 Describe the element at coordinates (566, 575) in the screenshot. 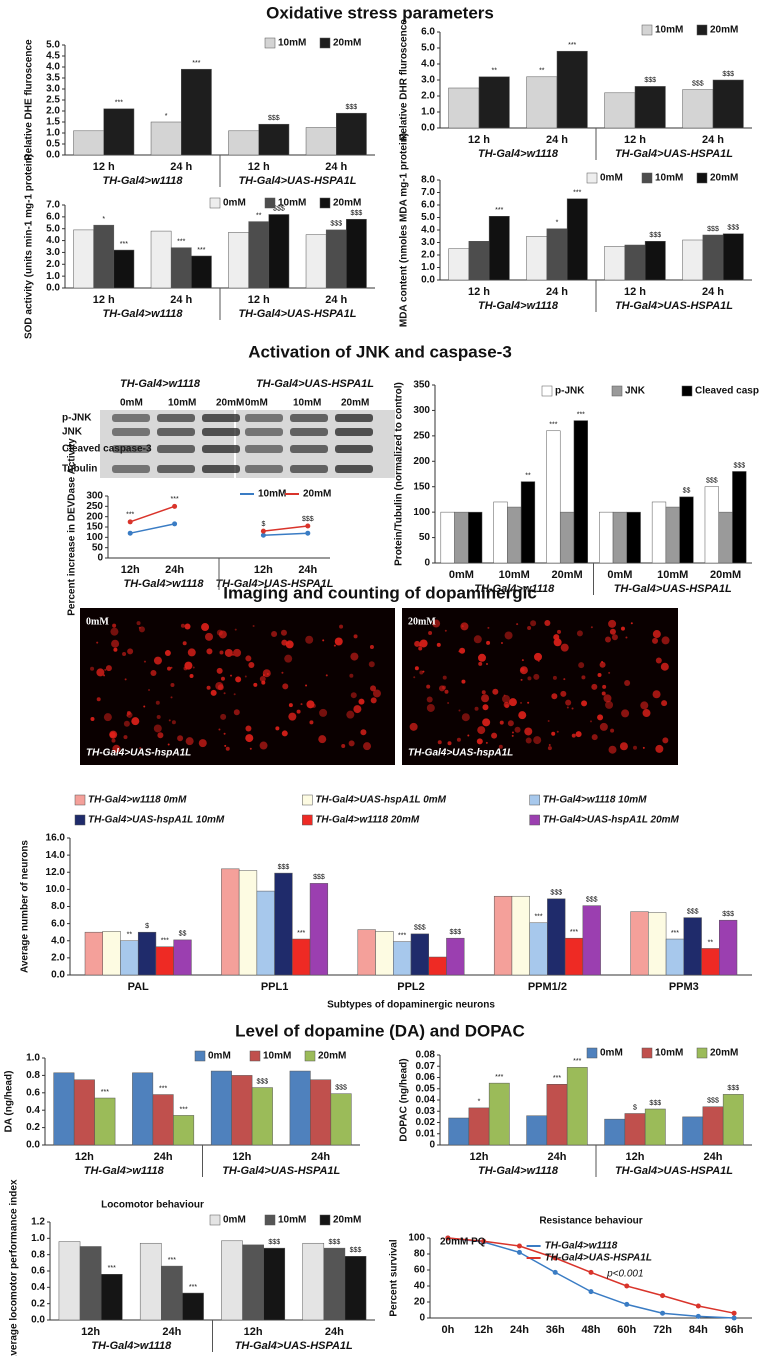

I see `x-tick-label: 20mM` at that location.